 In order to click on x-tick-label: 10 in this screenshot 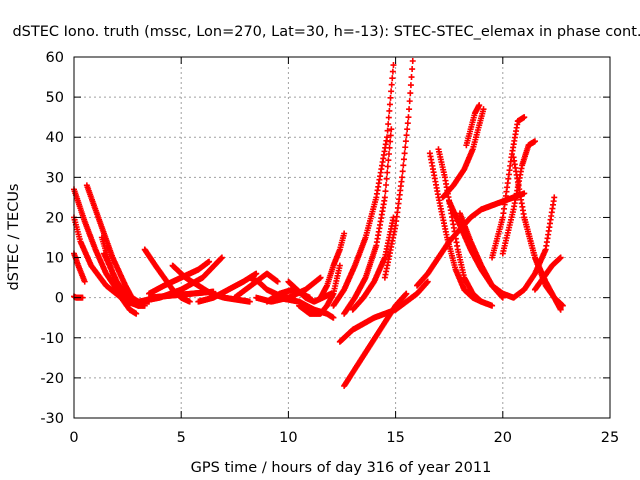, I will do `click(288, 438)`.